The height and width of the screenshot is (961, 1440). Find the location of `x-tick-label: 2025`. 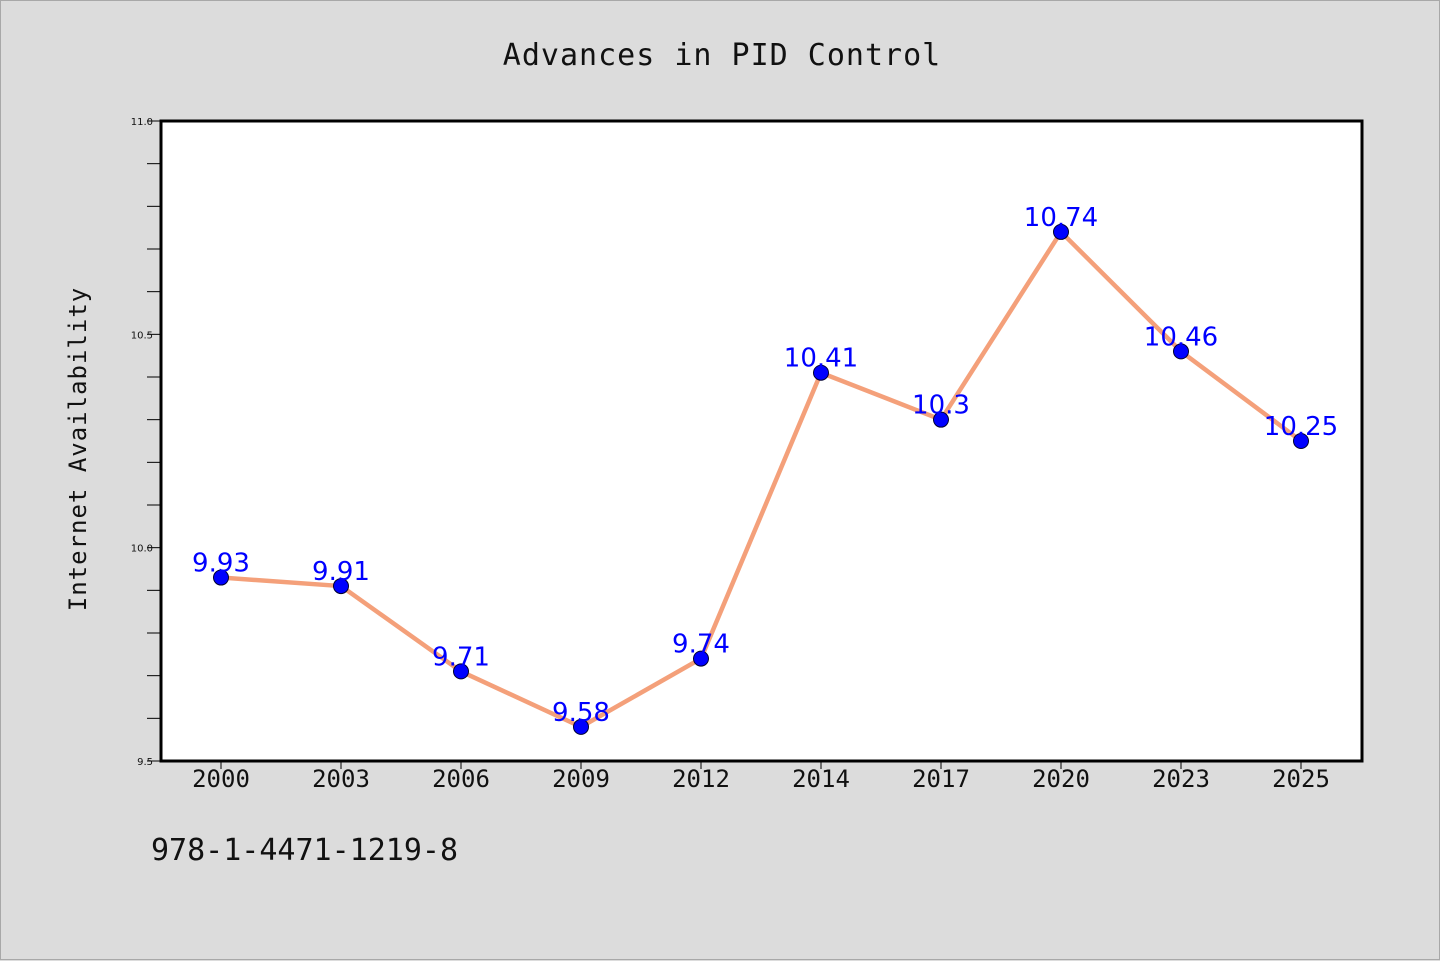

x-tick-label: 2025 is located at coordinates (1301, 779).